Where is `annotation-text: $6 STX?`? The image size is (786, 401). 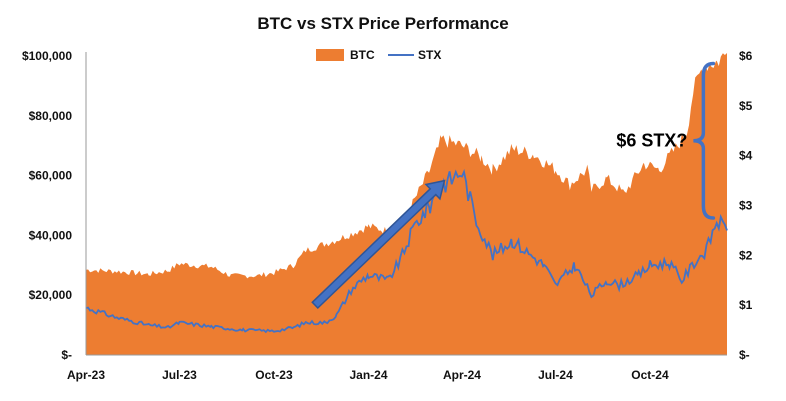
annotation-text: $6 STX? is located at coordinates (651, 141).